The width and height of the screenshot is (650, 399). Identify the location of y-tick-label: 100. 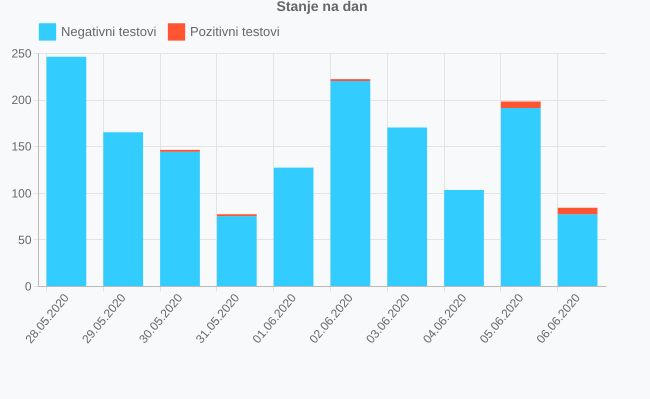
(21, 193).